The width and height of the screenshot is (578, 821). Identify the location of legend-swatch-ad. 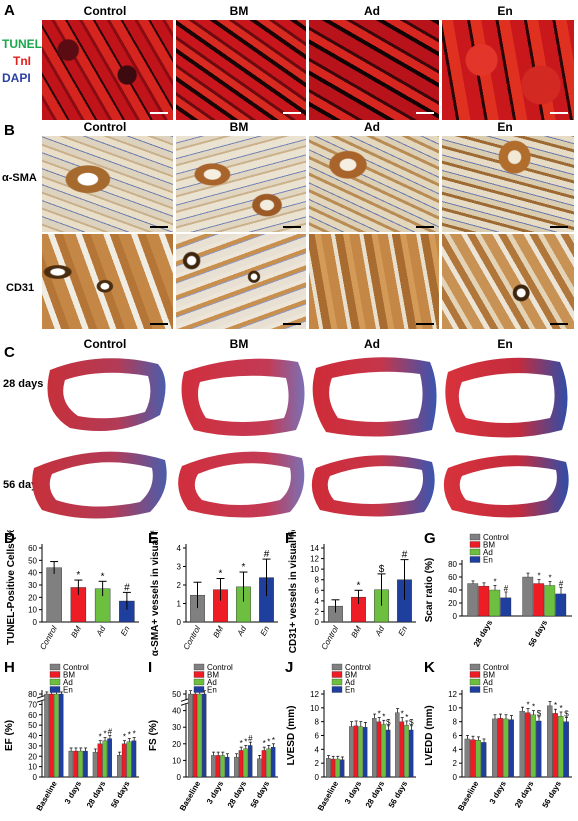
(337, 682).